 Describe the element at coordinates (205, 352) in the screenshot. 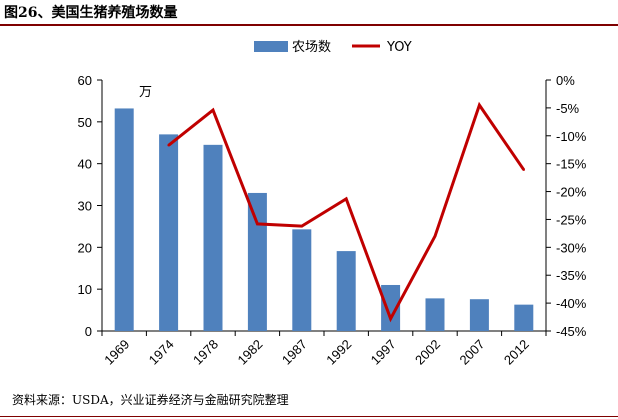

I see `x-tick-label: 1978` at that location.